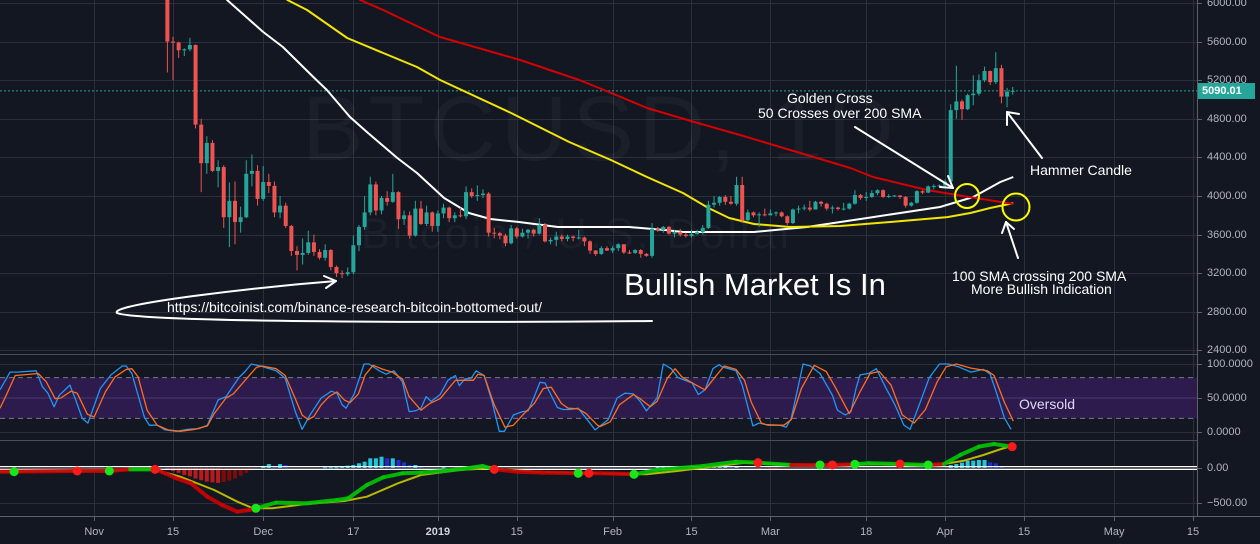  What do you see at coordinates (830, 98) in the screenshot?
I see `golden-cross-title: Golden Cross` at bounding box center [830, 98].